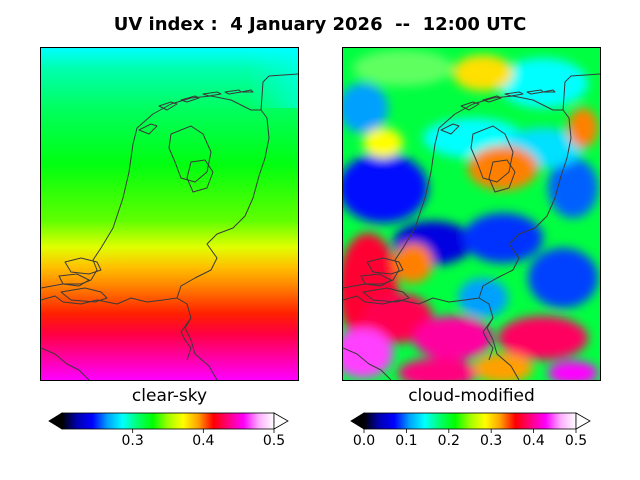 The height and width of the screenshot is (480, 640). I want to click on colorbar-tick-label: 0.0, so click(364, 441).